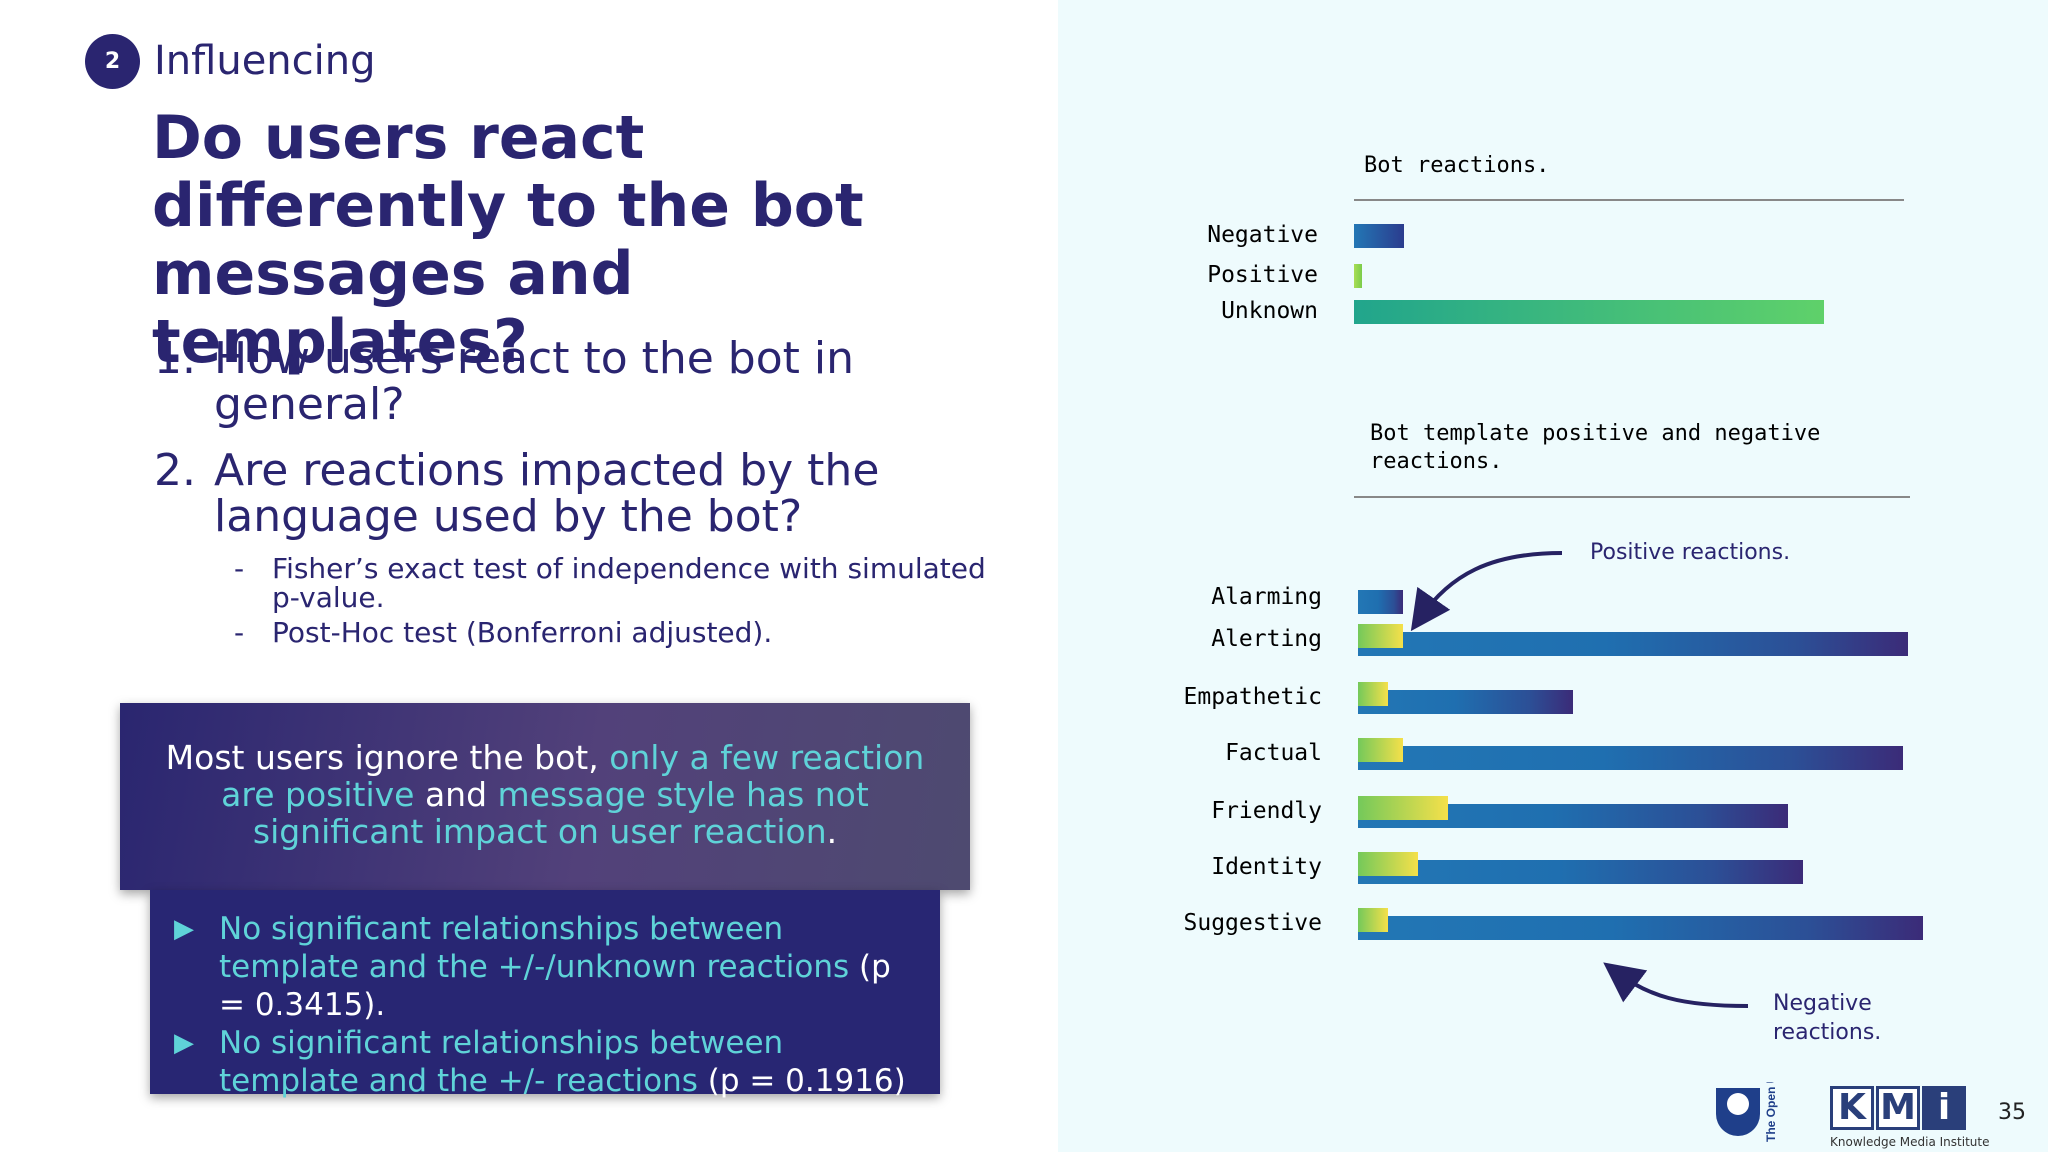 This screenshot has height=1152, width=2048. Describe the element at coordinates (2012, 1112) in the screenshot. I see `page-number: 35` at that location.